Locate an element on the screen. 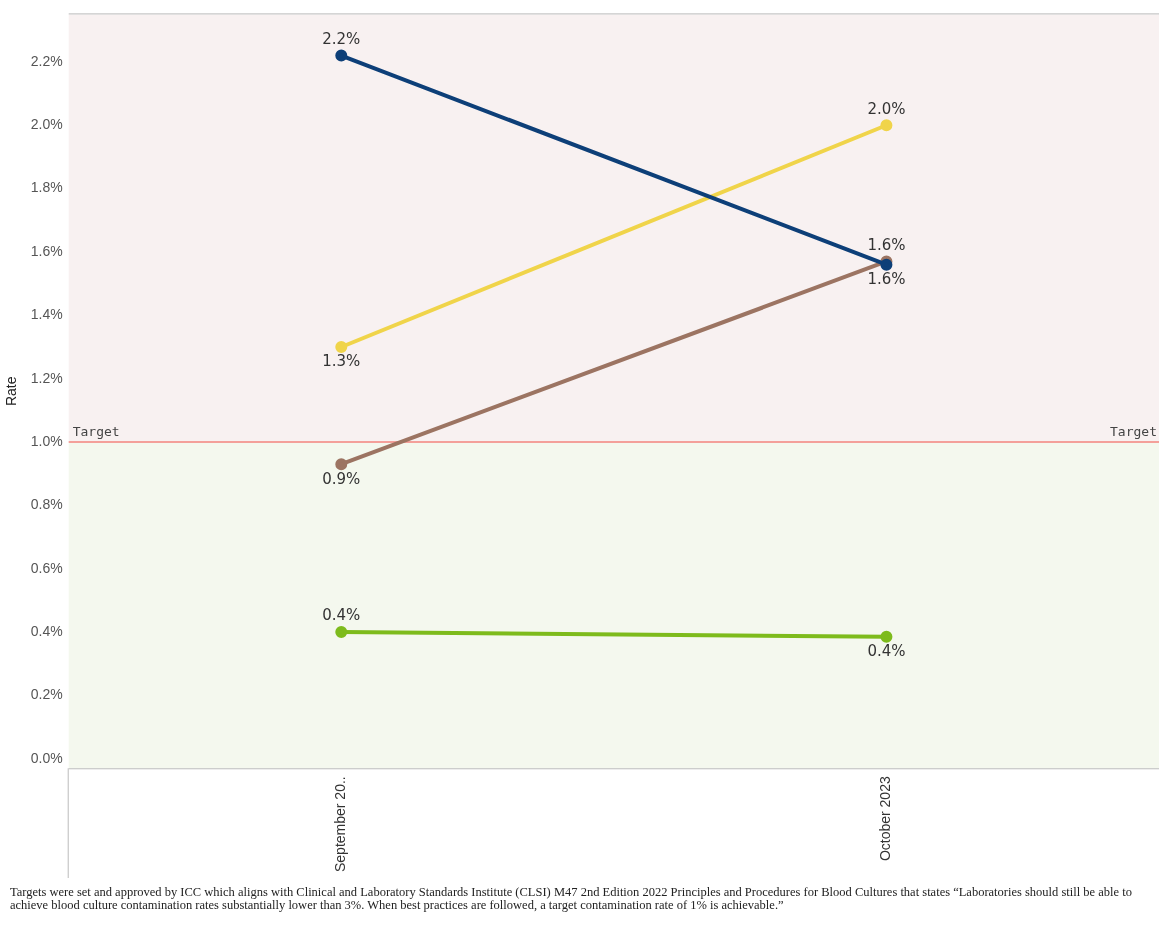 The height and width of the screenshot is (942, 1167). y-tick-label: 0.2% is located at coordinates (46, 694).